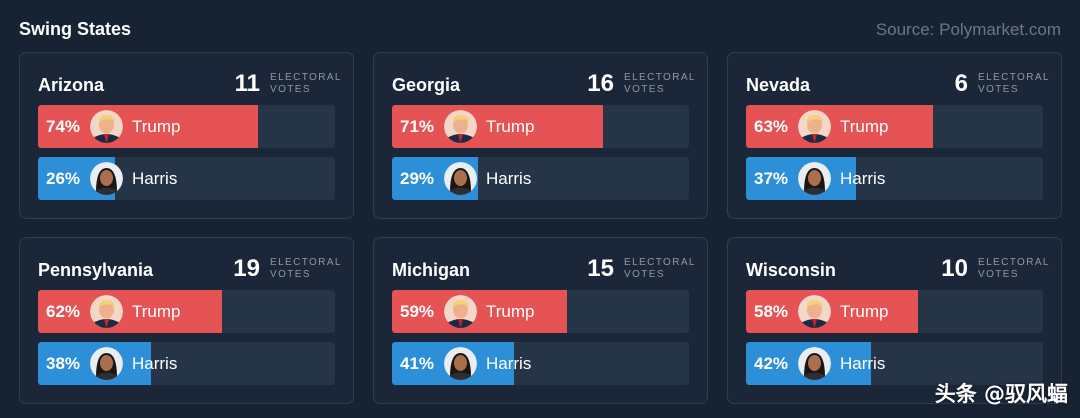 This screenshot has width=1080, height=418. Describe the element at coordinates (968, 29) in the screenshot. I see `source-link: Source: Polymarket.com` at that location.